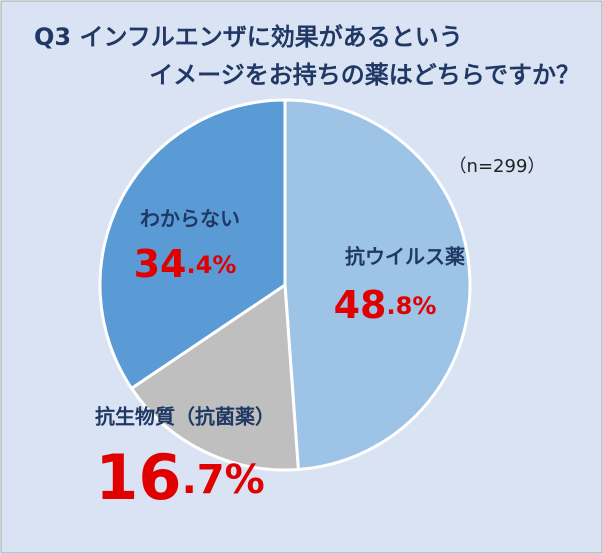  I want to click on slice-label: わからない, so click(190, 219).